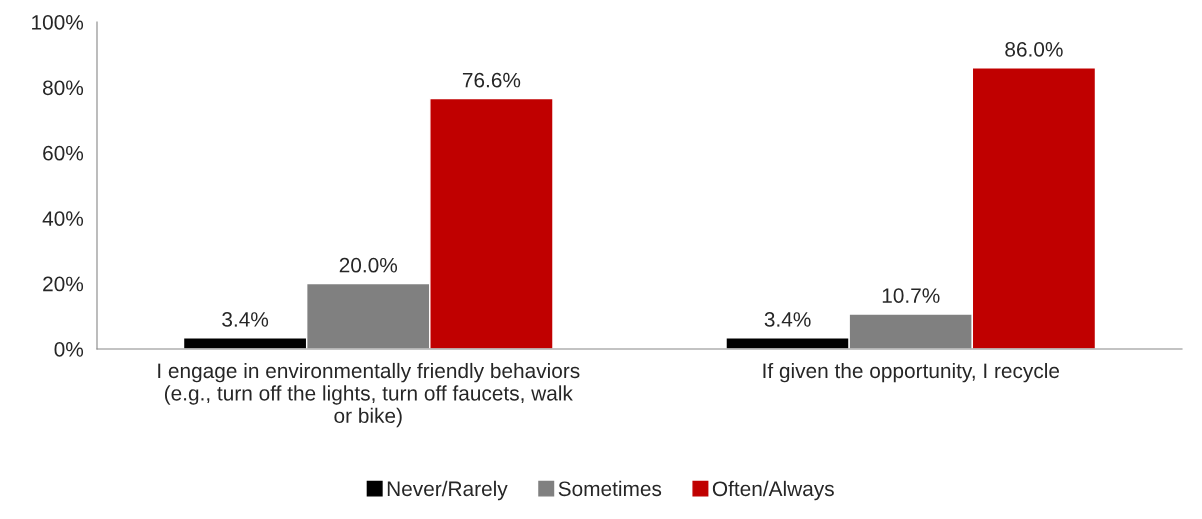  Describe the element at coordinates (911, 295) in the screenshot. I see `data-label: 10.7%` at that location.